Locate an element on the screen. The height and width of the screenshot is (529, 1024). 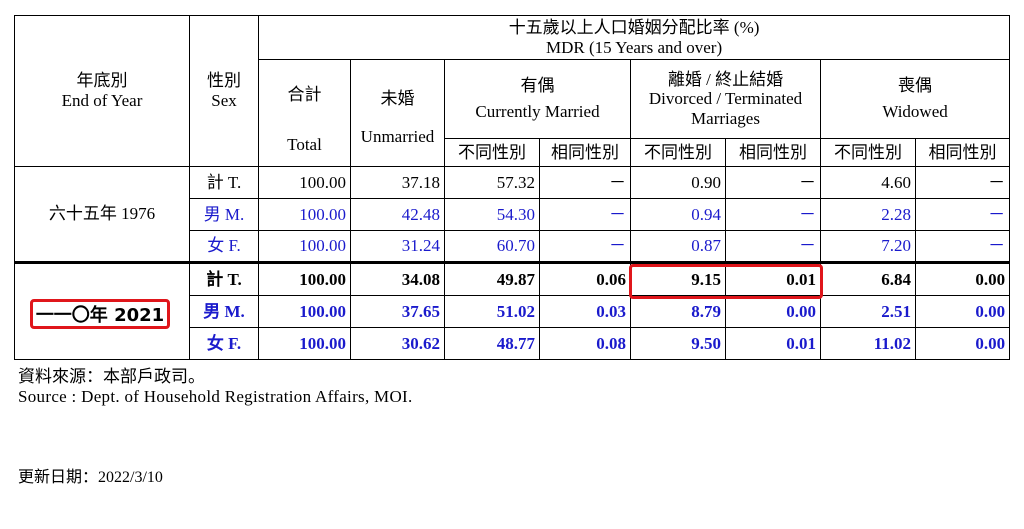
year-header: 年底別 End of Year is located at coordinates (102, 91).